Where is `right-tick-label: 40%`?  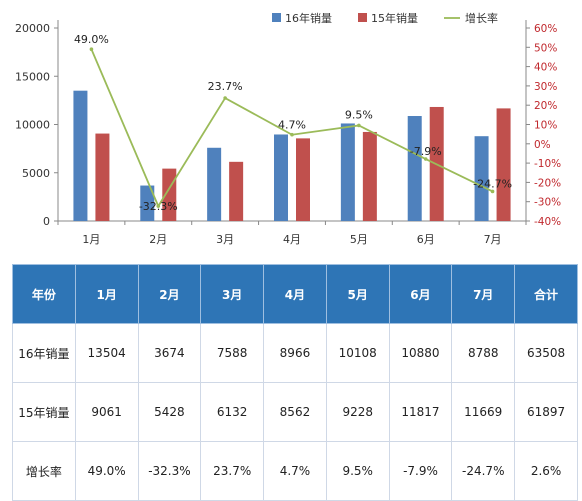
right-tick-label: 40% is located at coordinates (545, 68).